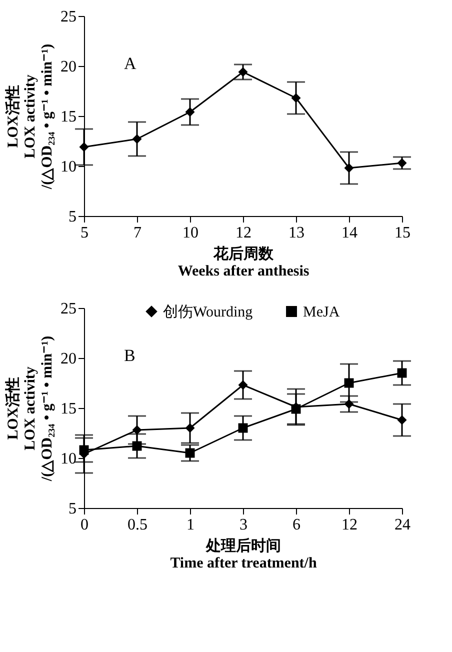  What do you see at coordinates (190, 233) in the screenshot?
I see `x-tick-label: 10` at bounding box center [190, 233].